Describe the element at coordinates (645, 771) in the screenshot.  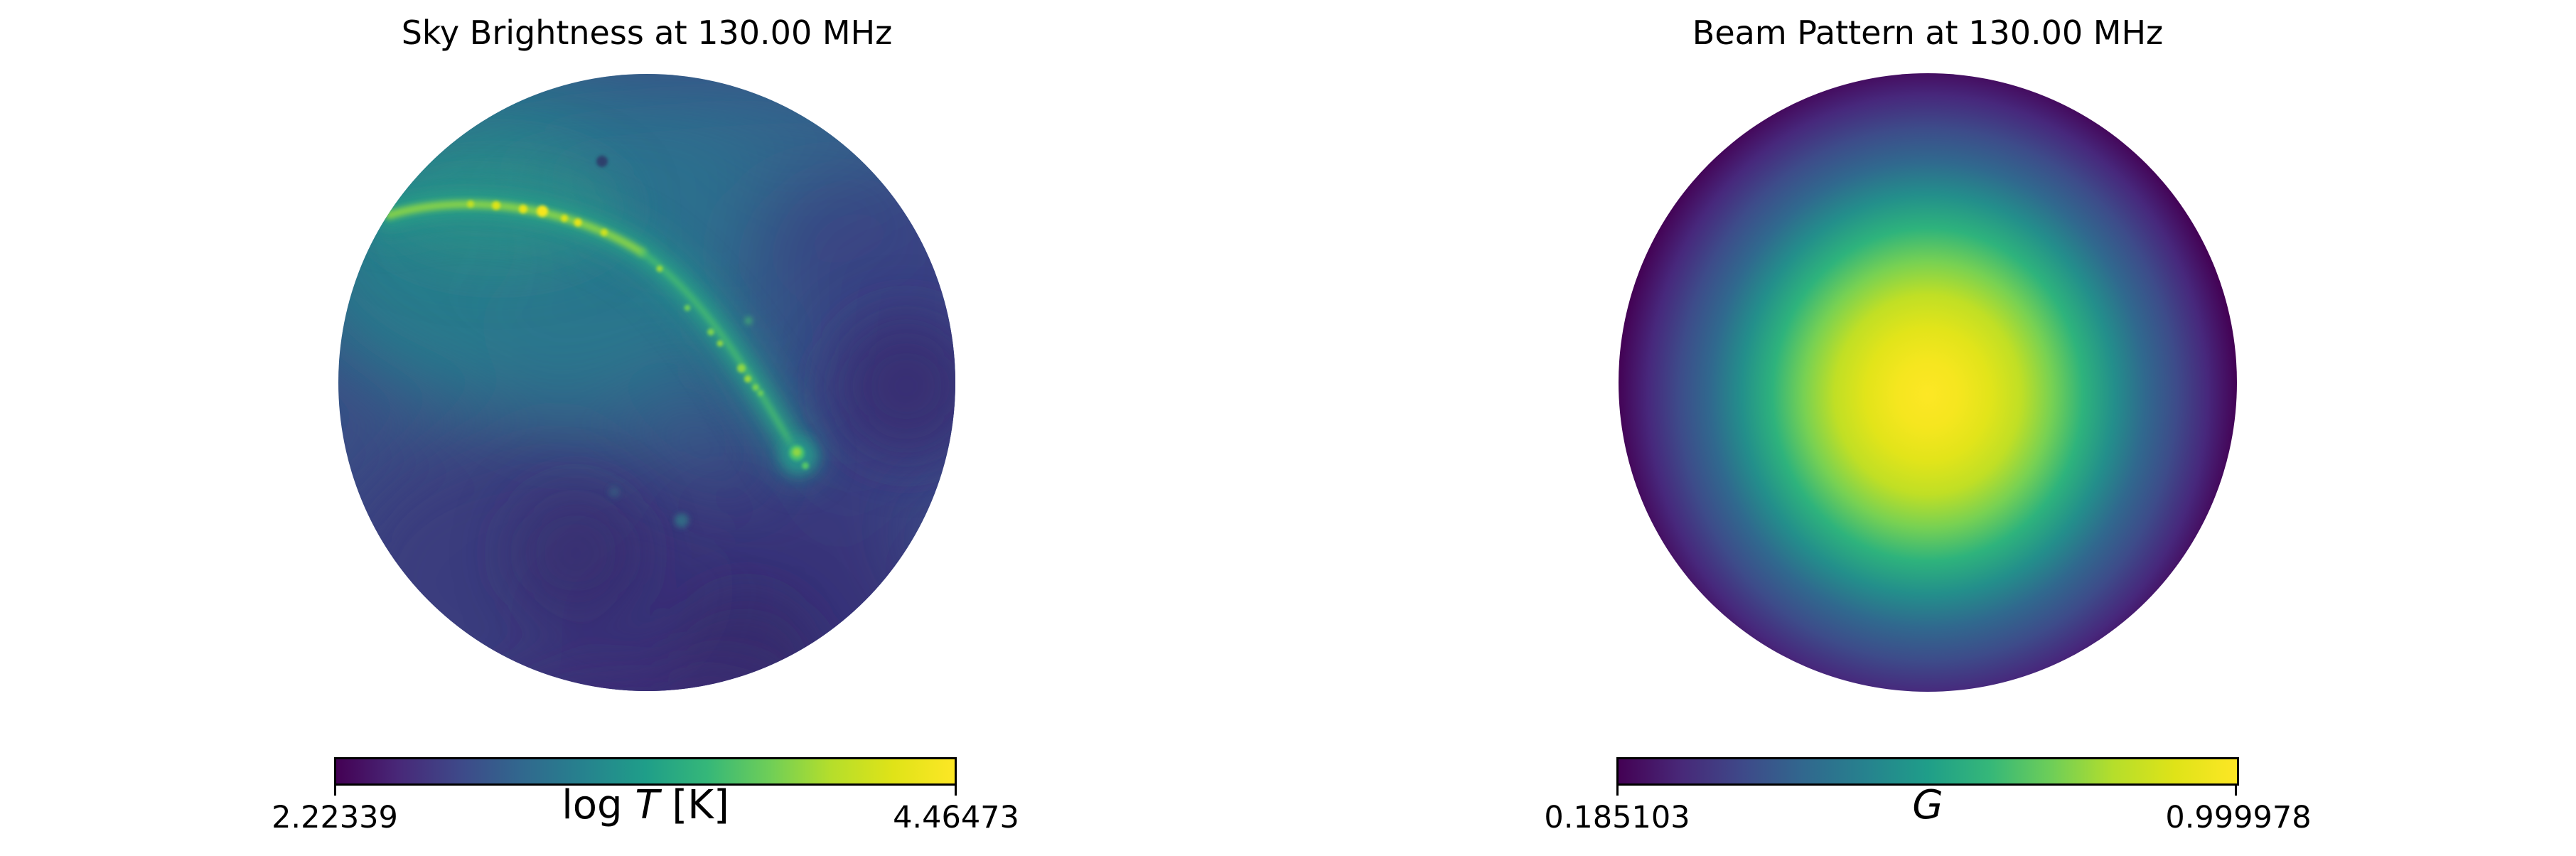
I see `sky-colorbar-gradient` at that location.